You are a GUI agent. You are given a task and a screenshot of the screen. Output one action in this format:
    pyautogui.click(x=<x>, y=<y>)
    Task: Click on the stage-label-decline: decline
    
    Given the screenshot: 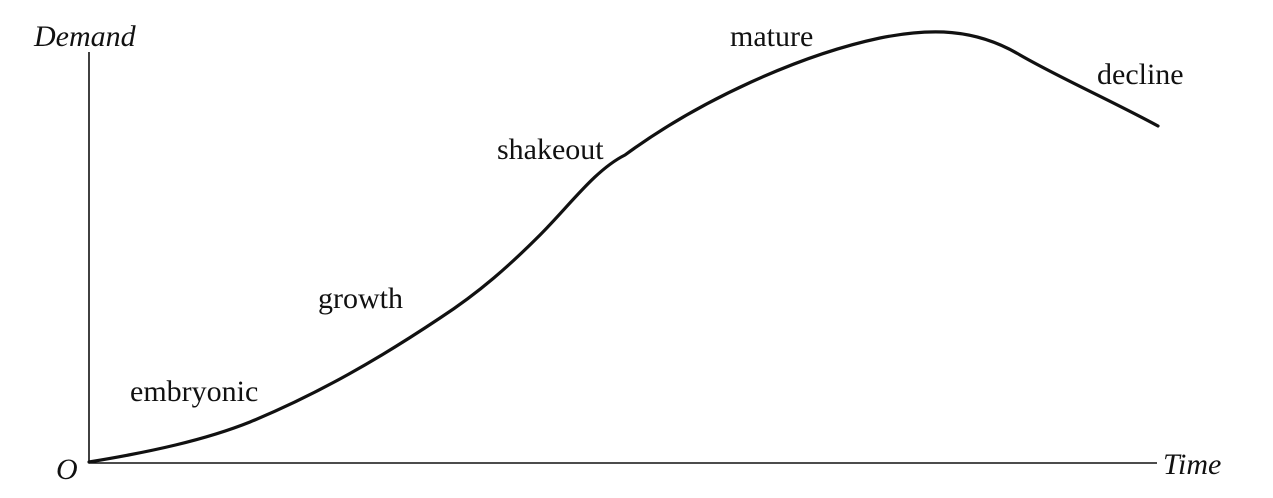 What is the action you would take?
    pyautogui.click(x=1140, y=74)
    